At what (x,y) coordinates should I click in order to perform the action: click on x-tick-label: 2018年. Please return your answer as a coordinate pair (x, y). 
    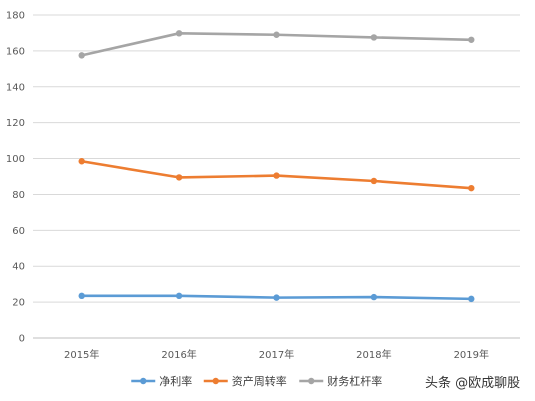
    Looking at the image, I should click on (373, 354).